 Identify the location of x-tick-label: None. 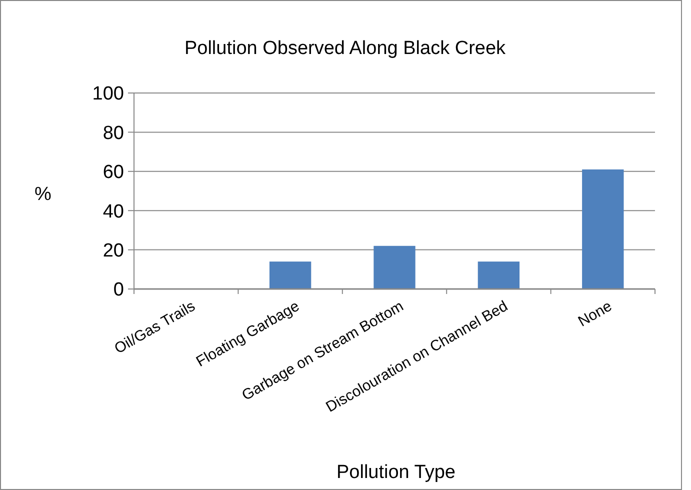
(595, 314).